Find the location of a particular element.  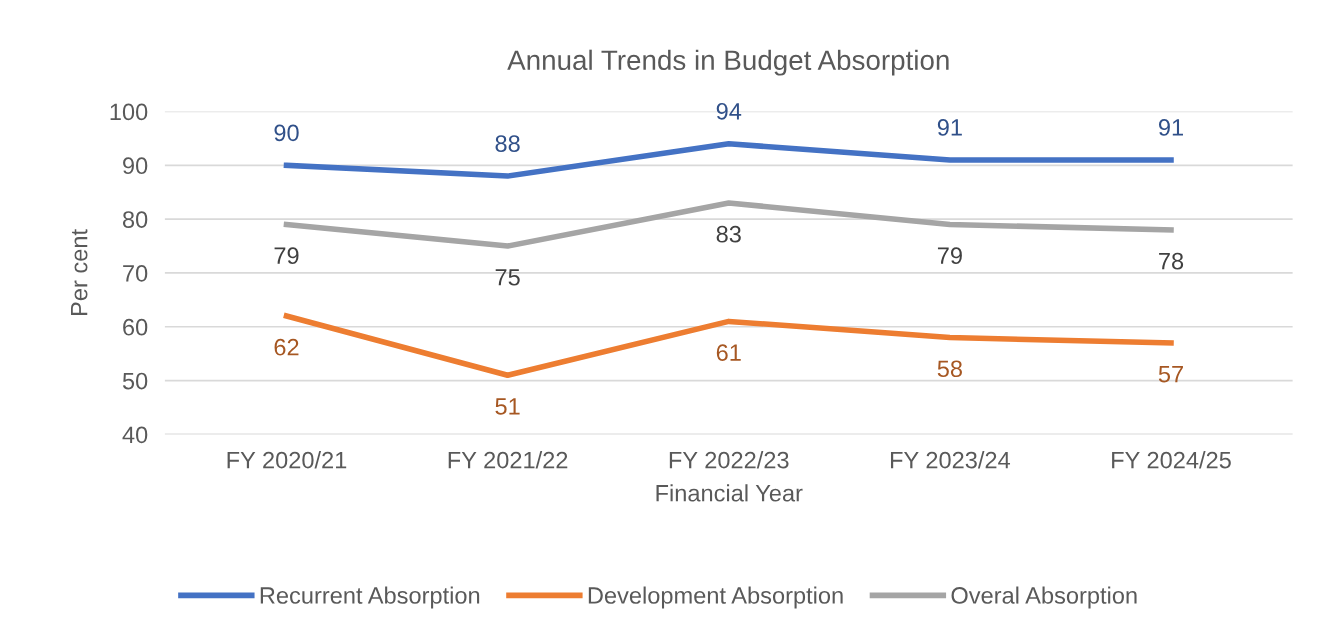

data-label: 58 is located at coordinates (949, 369).